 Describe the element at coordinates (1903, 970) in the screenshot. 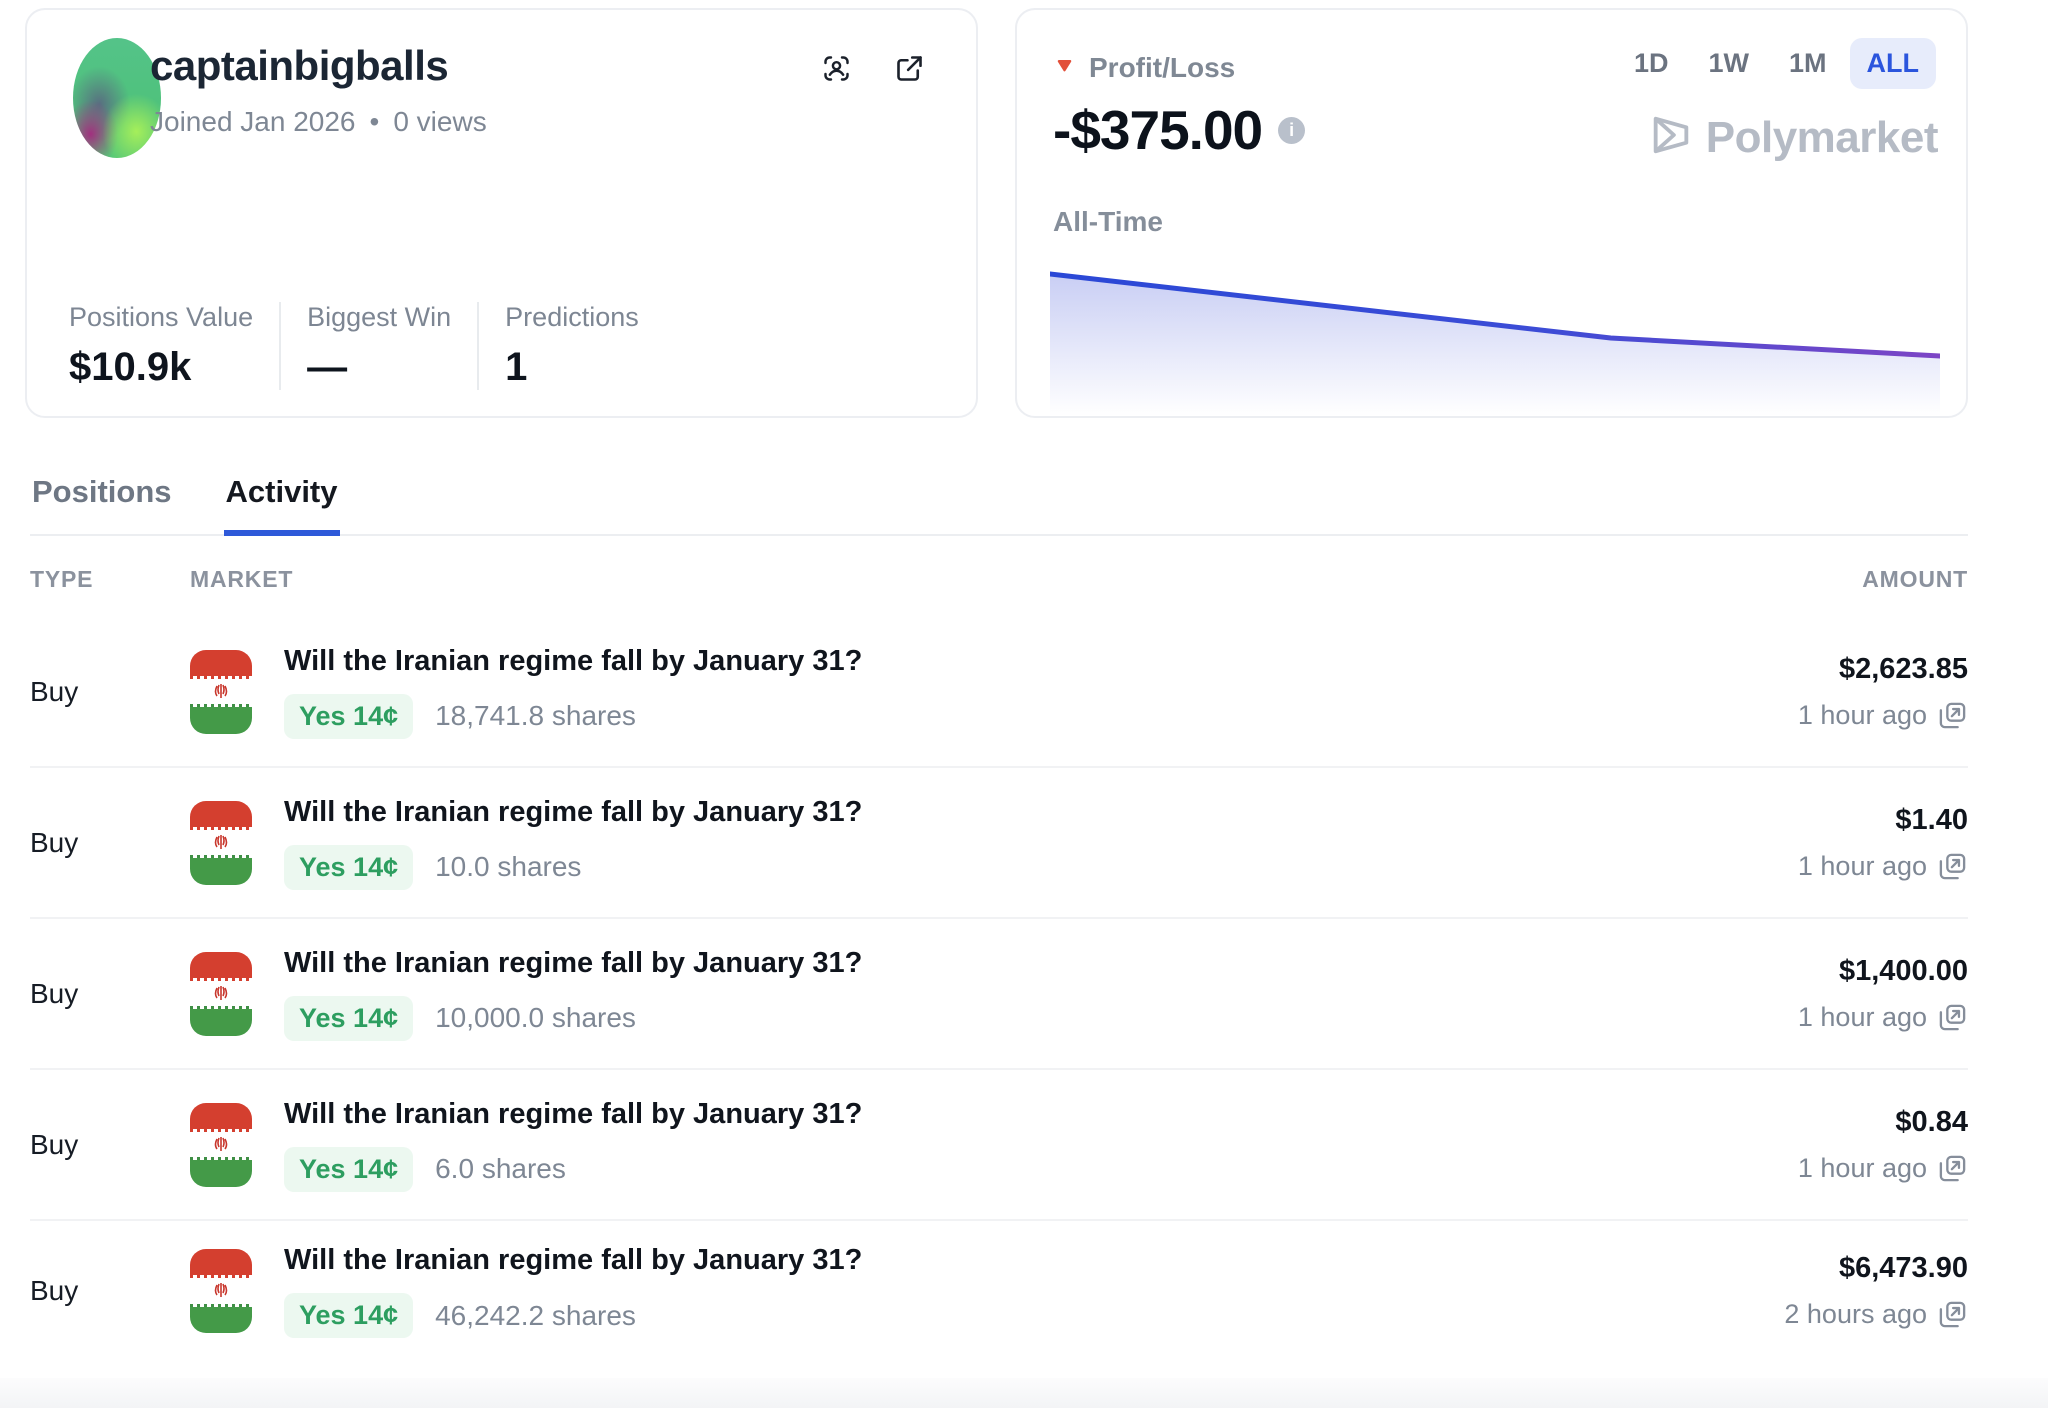

I see `amount-value: $1,400.00` at that location.